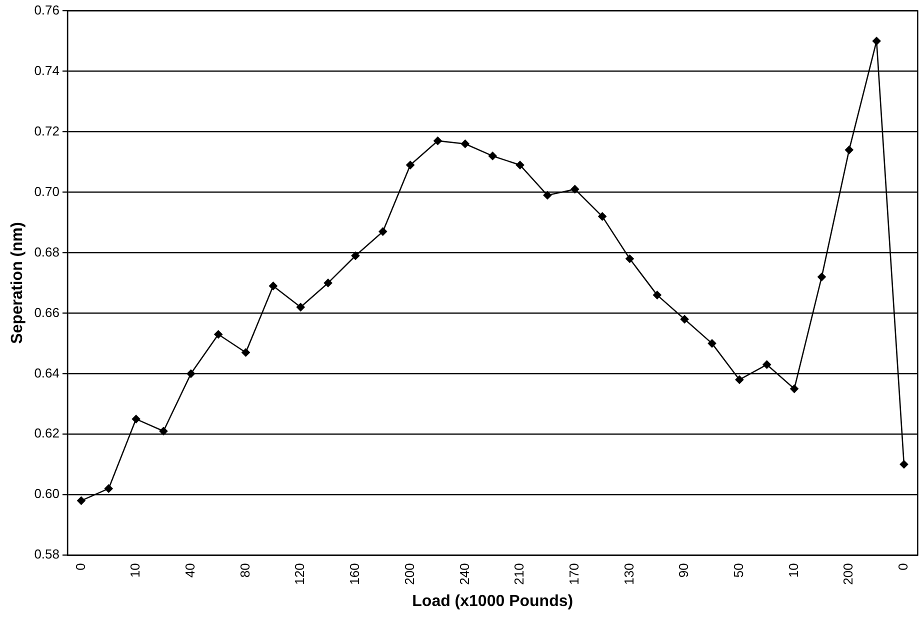 This screenshot has width=923, height=619. I want to click on x-tick-label: 130, so click(628, 574).